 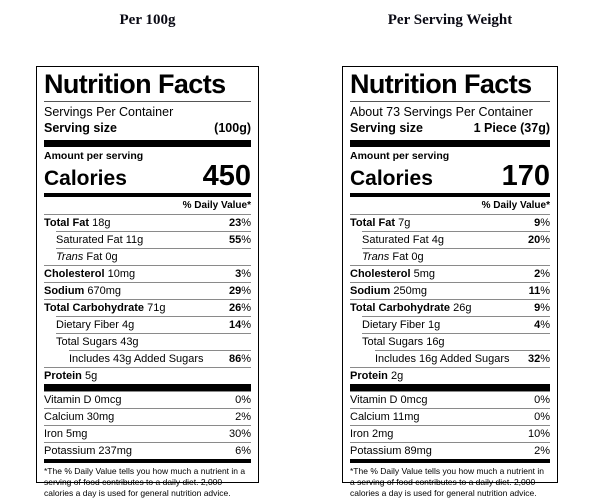 I want to click on servings-per-container: Servings Per Container, so click(x=109, y=112).